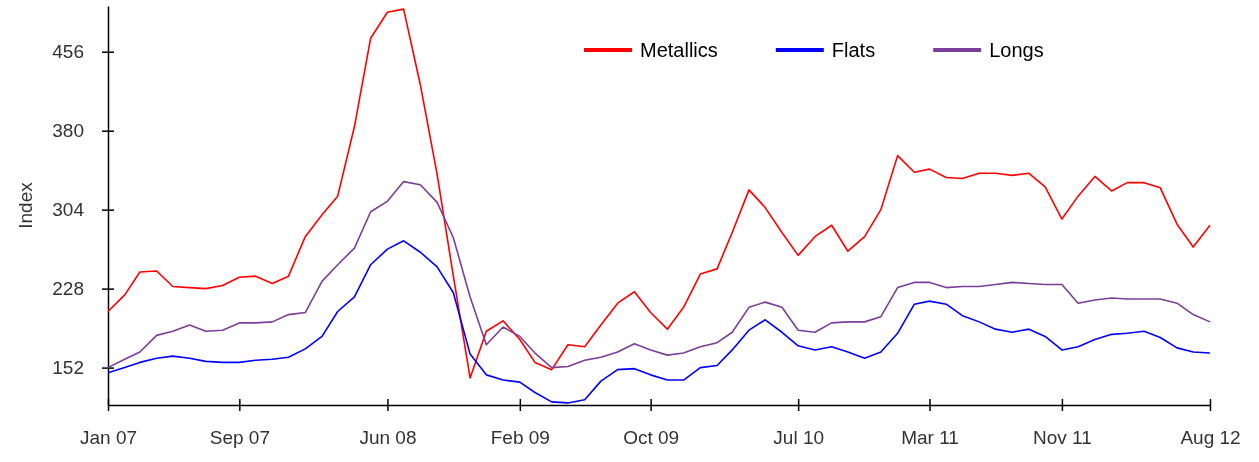 The width and height of the screenshot is (1259, 462). I want to click on y-tick-label: 456, so click(68, 52).